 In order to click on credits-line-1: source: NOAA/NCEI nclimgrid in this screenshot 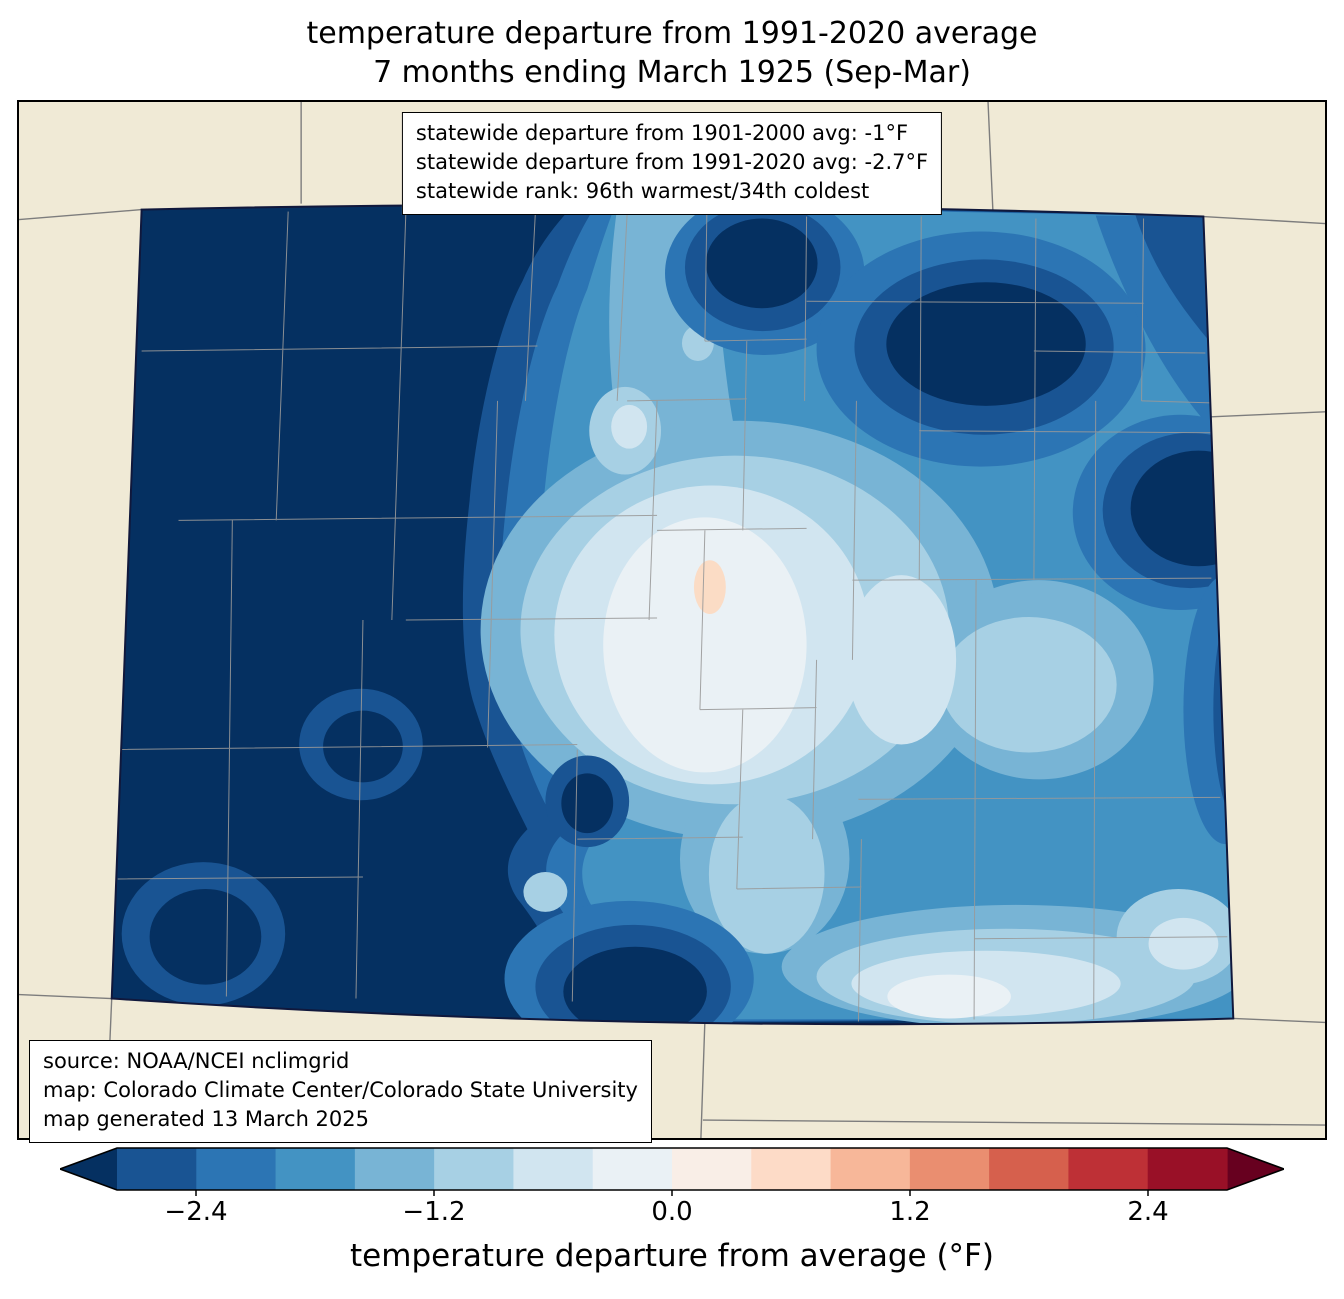, I will do `click(196, 1061)`.